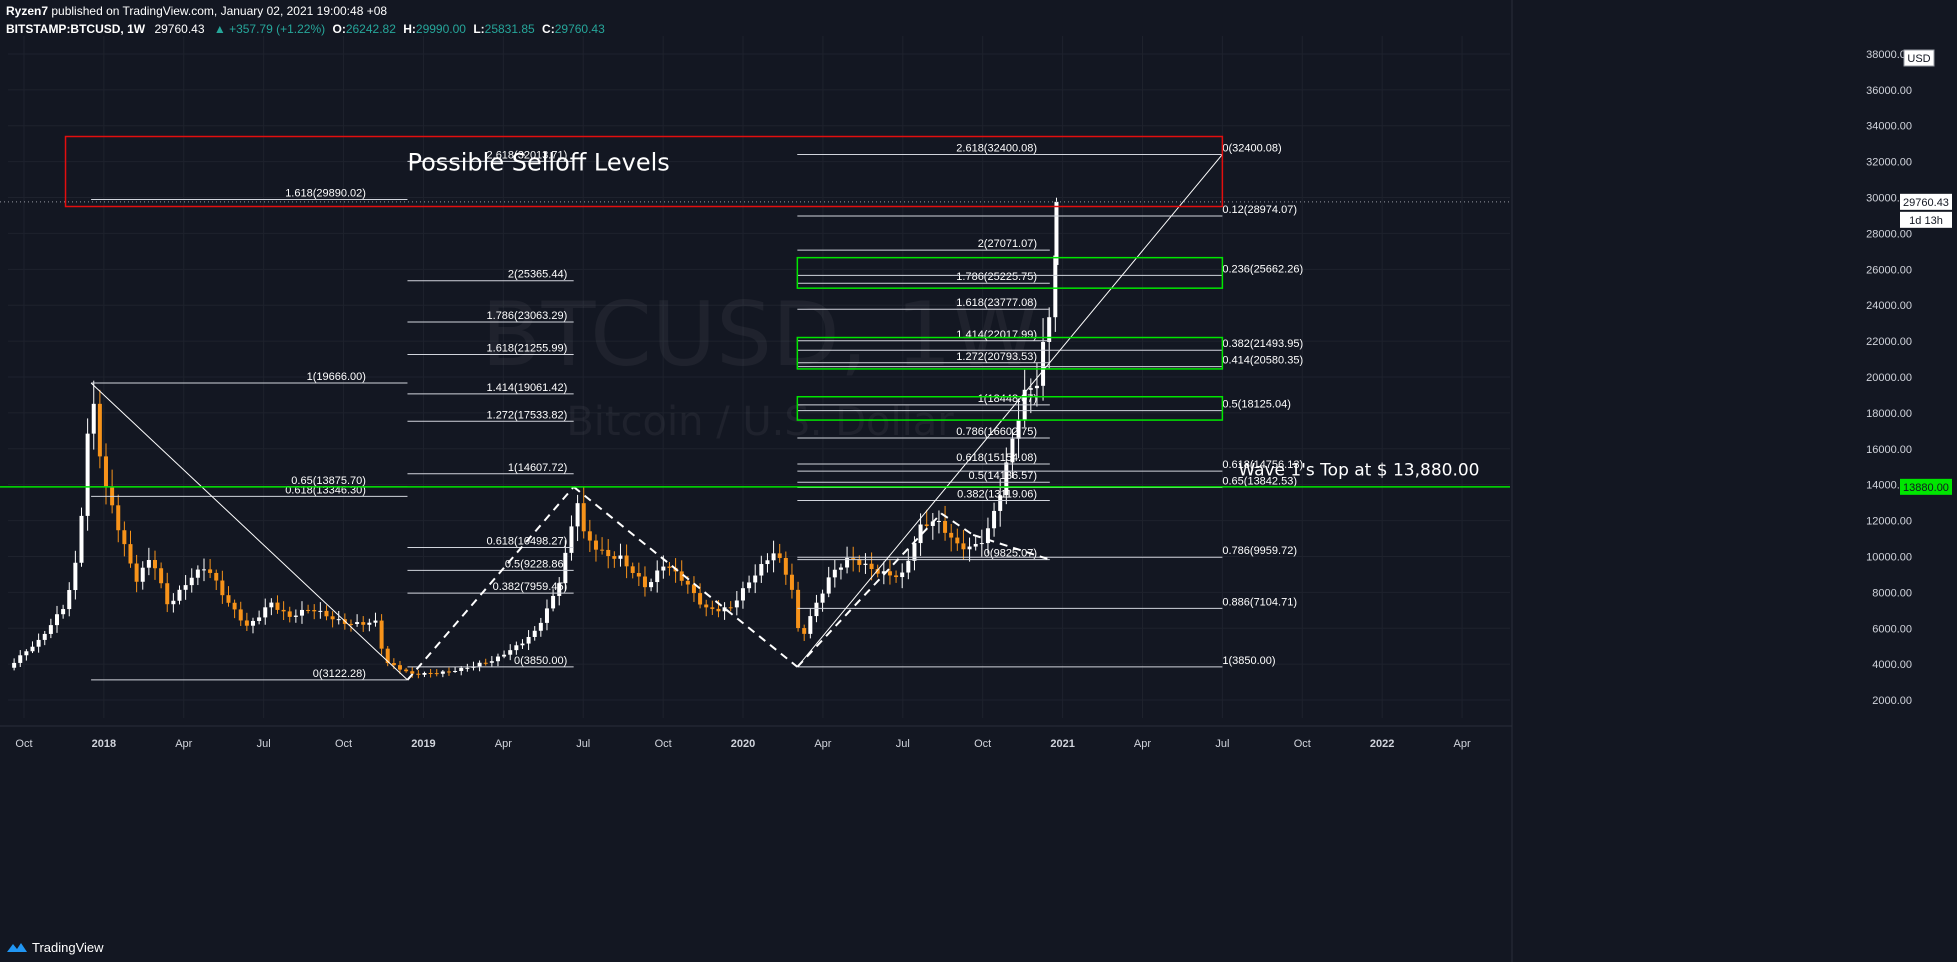 Image resolution: width=1957 pixels, height=962 pixels. Describe the element at coordinates (548, 29) in the screenshot. I see `close-label: C:` at that location.